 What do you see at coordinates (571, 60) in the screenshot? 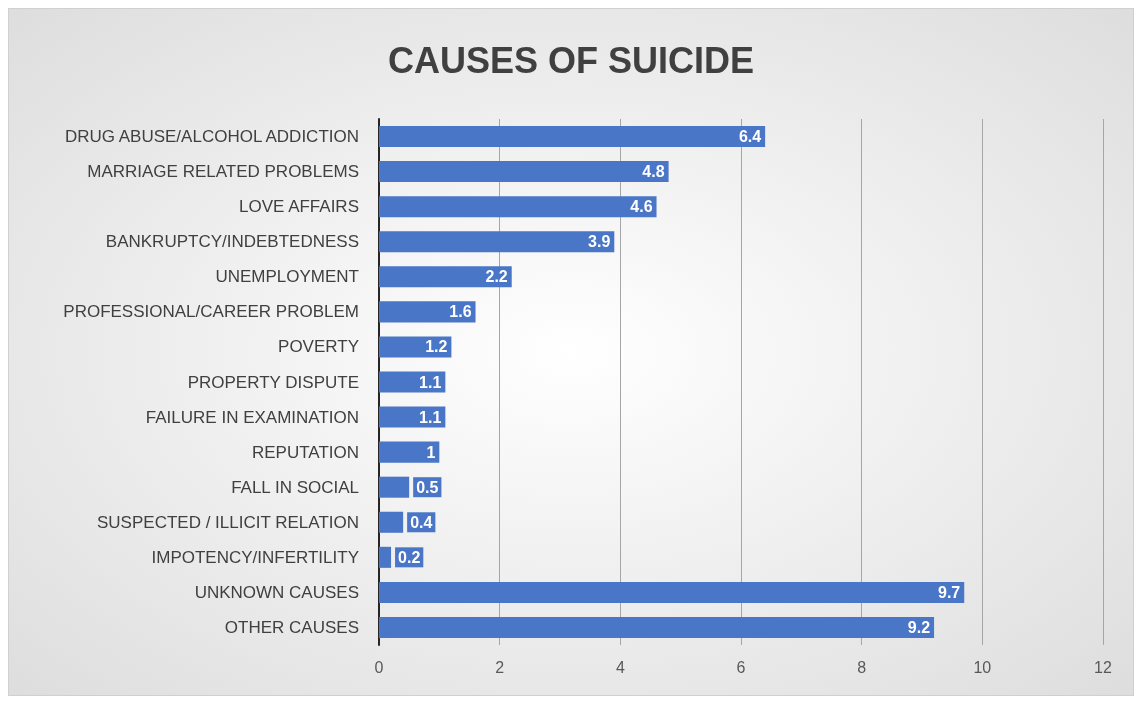
I see `chart-title: CAUSES OF SUICIDE` at bounding box center [571, 60].